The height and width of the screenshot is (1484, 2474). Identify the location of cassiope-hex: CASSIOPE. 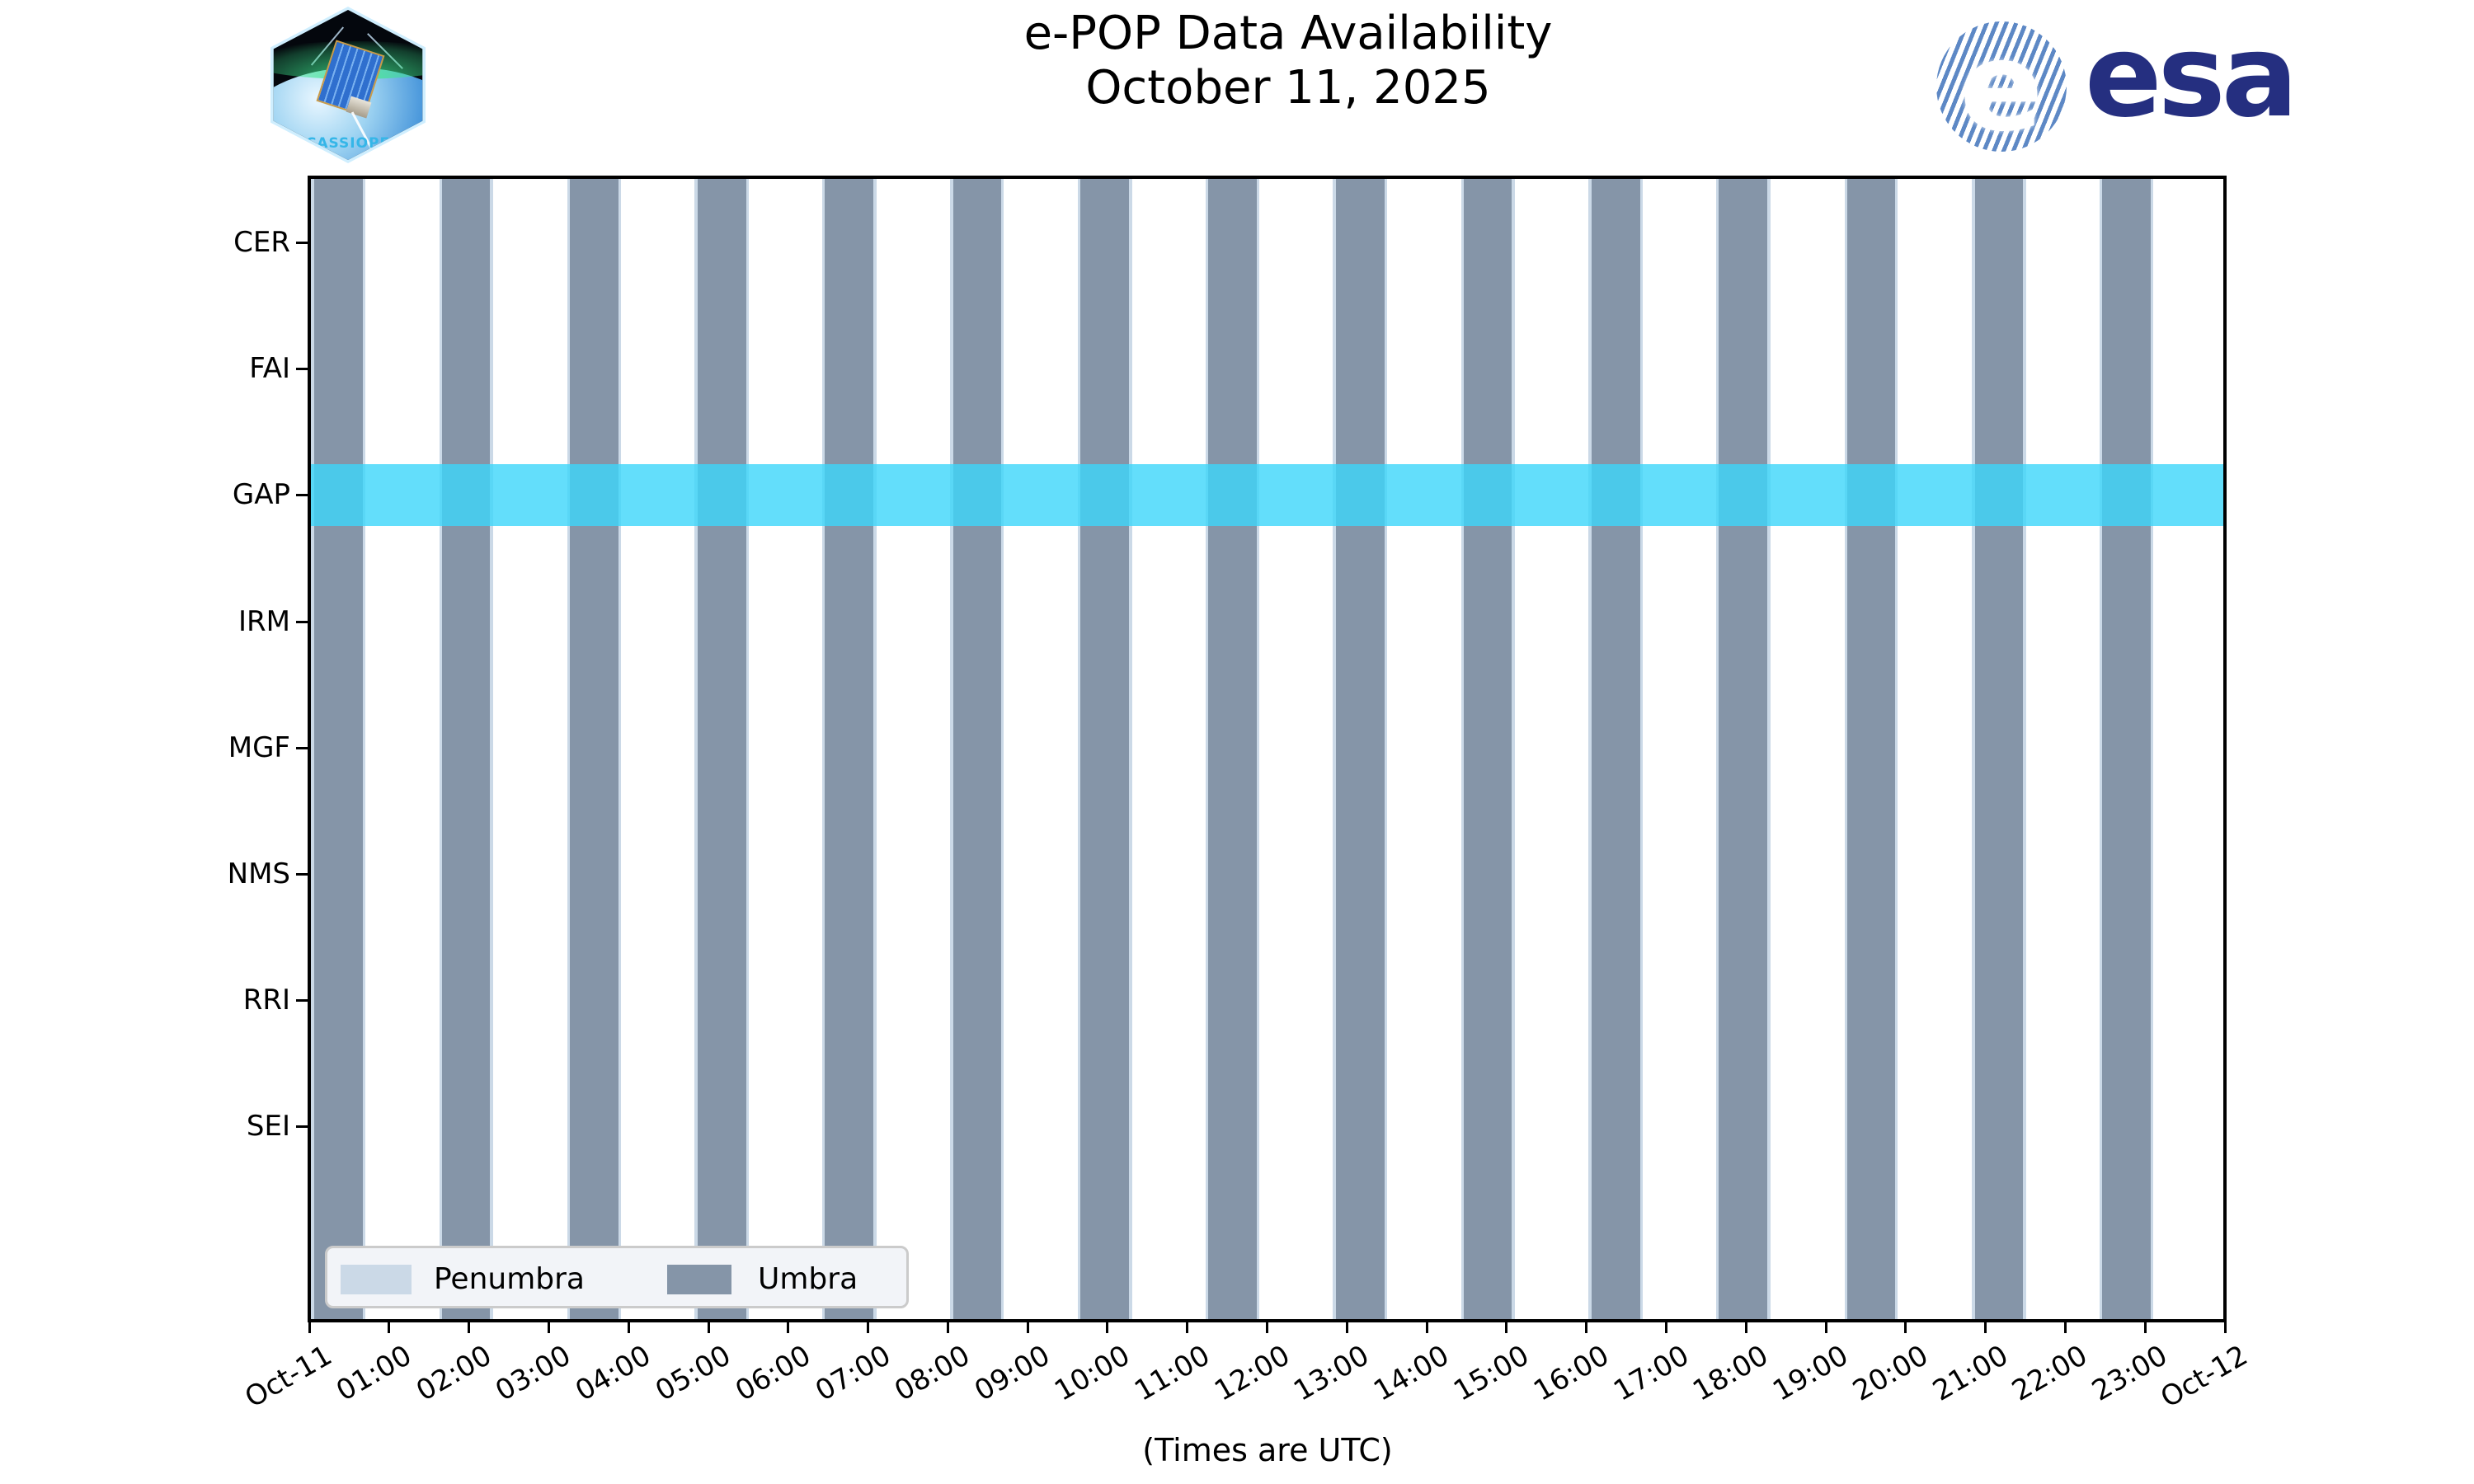
(348, 85).